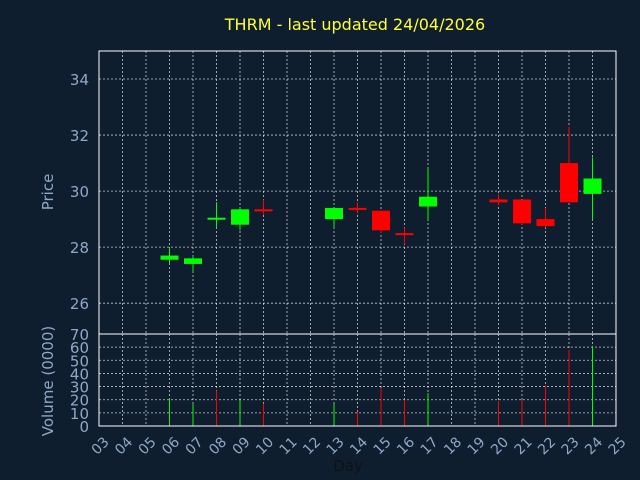  I want to click on price-y-tick-label: 26, so click(79, 304).